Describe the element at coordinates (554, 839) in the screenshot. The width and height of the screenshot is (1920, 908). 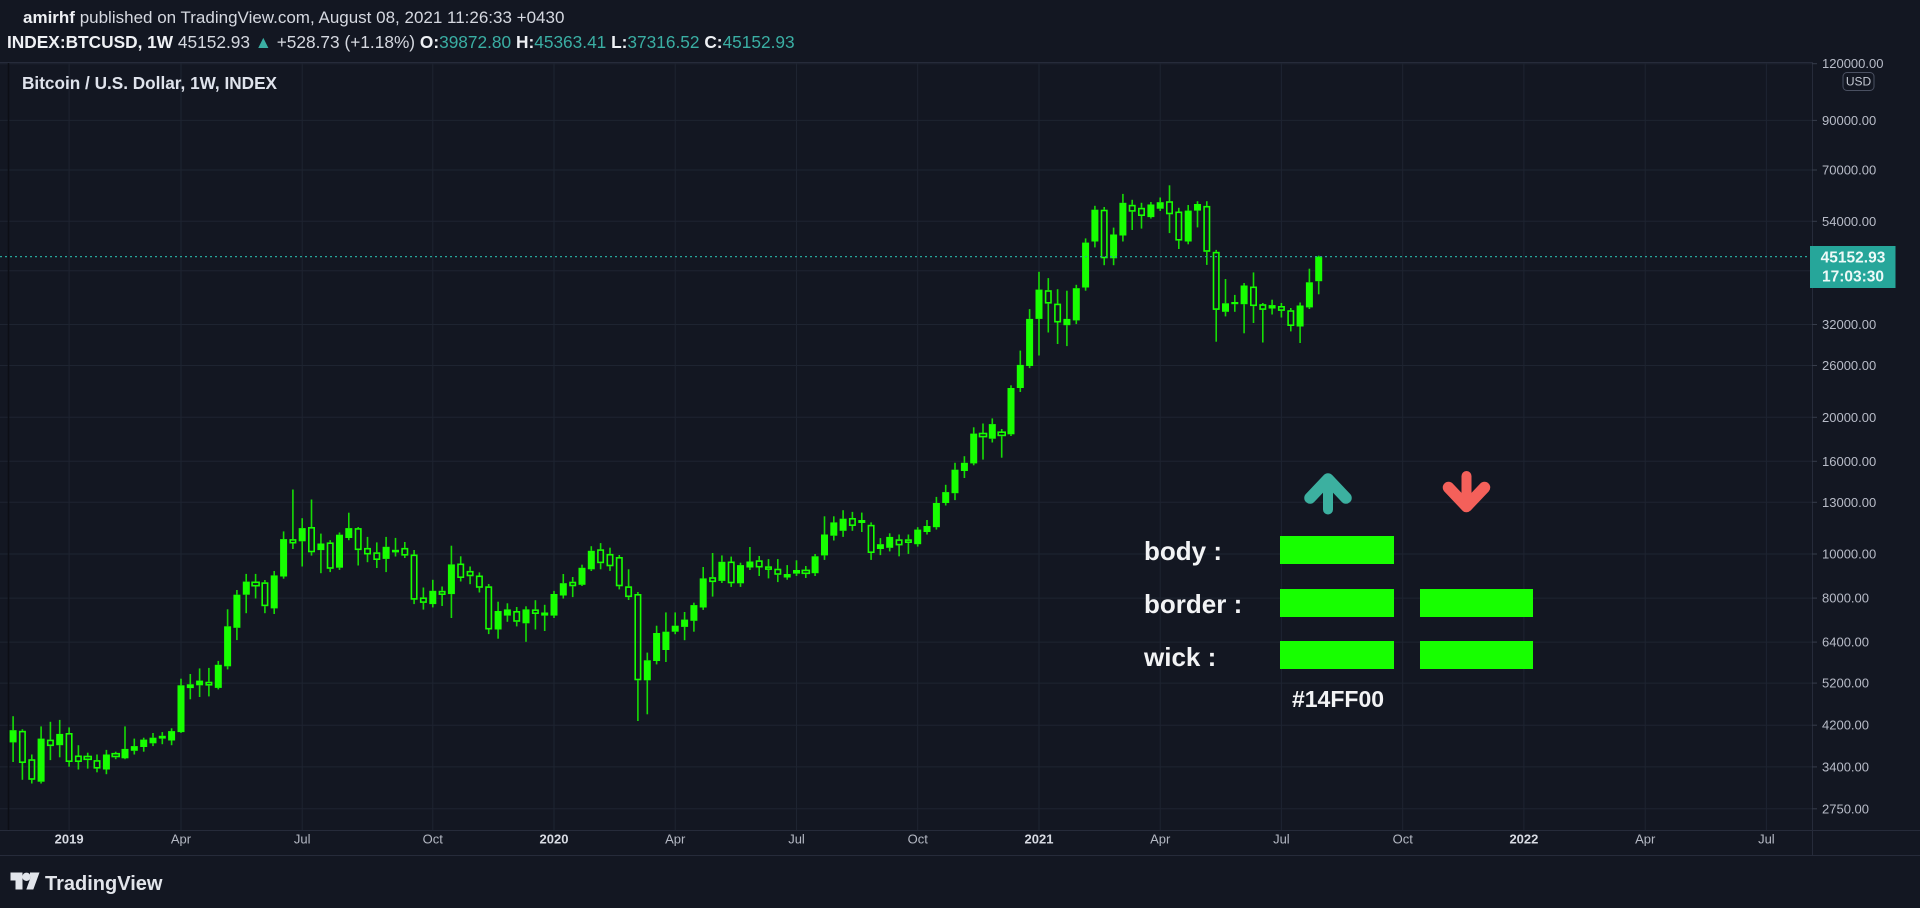
I see `svg-text: 2020` at that location.